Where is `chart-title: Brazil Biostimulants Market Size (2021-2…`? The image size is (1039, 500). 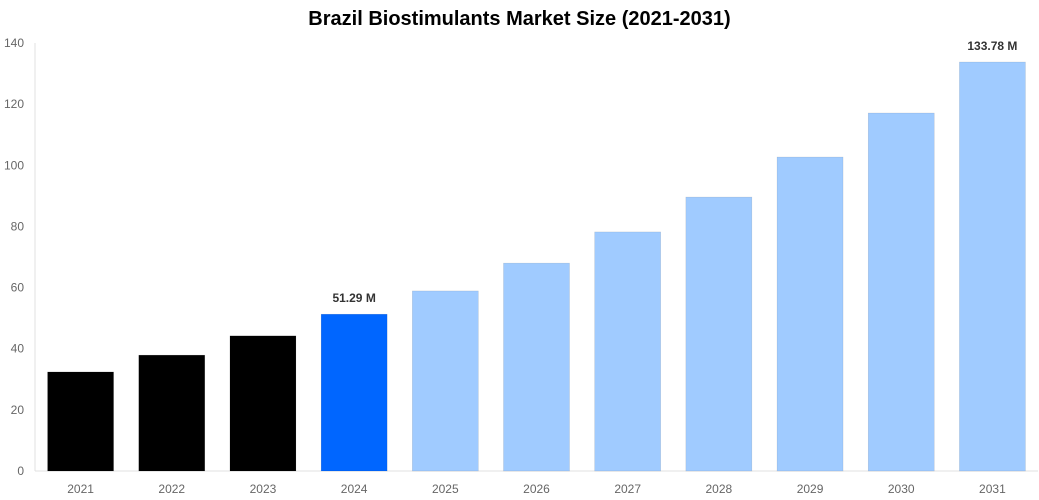
chart-title: Brazil Biostimulants Market Size (2021-2… is located at coordinates (519, 19).